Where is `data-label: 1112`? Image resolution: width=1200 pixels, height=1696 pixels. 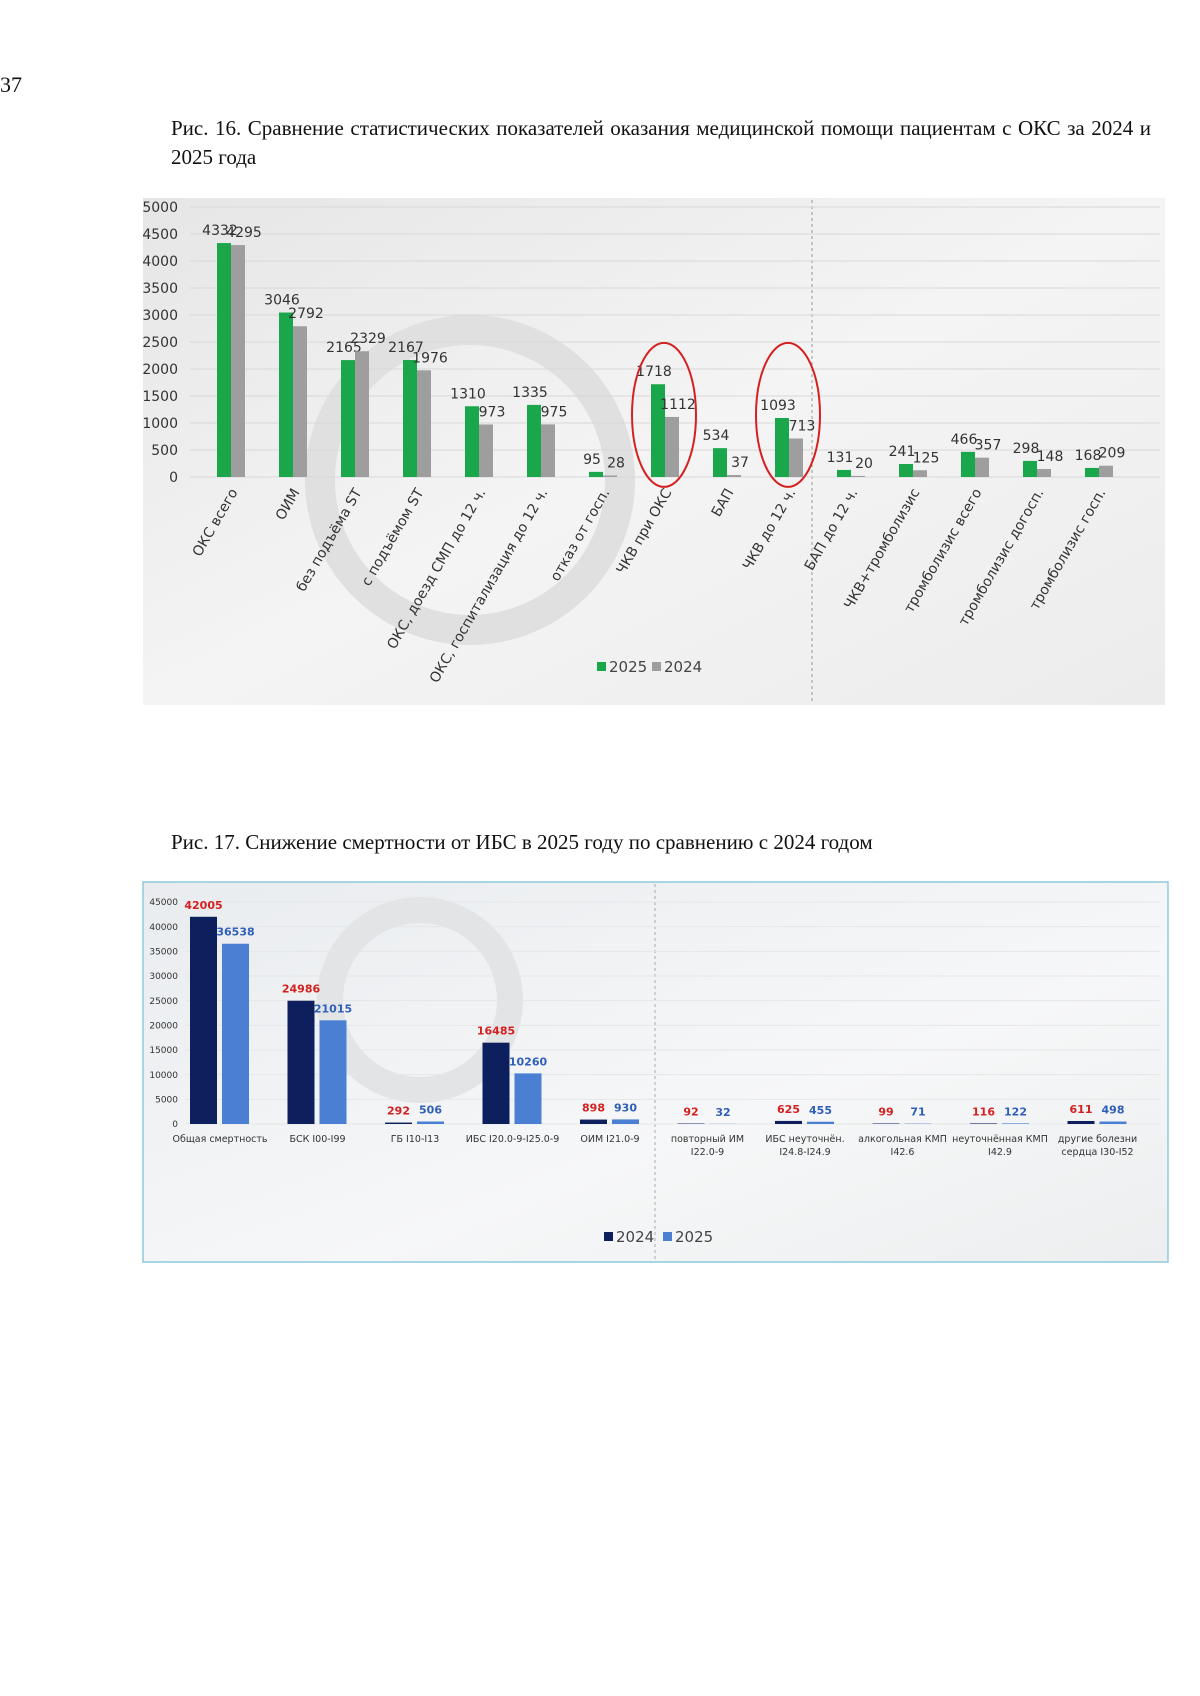 data-label: 1112 is located at coordinates (678, 405).